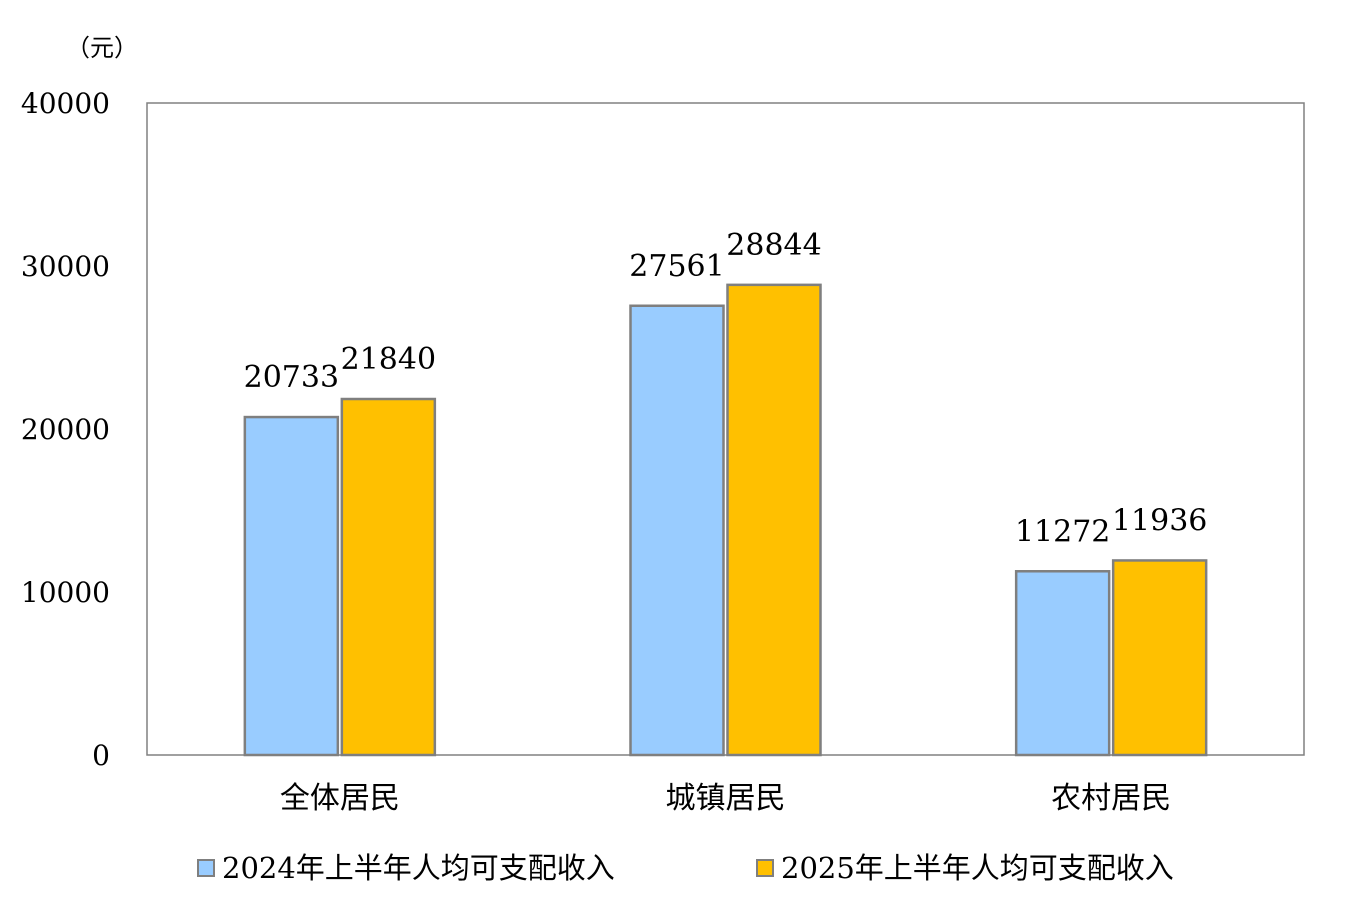  What do you see at coordinates (101, 755) in the screenshot?
I see `y-tick-label: 0` at bounding box center [101, 755].